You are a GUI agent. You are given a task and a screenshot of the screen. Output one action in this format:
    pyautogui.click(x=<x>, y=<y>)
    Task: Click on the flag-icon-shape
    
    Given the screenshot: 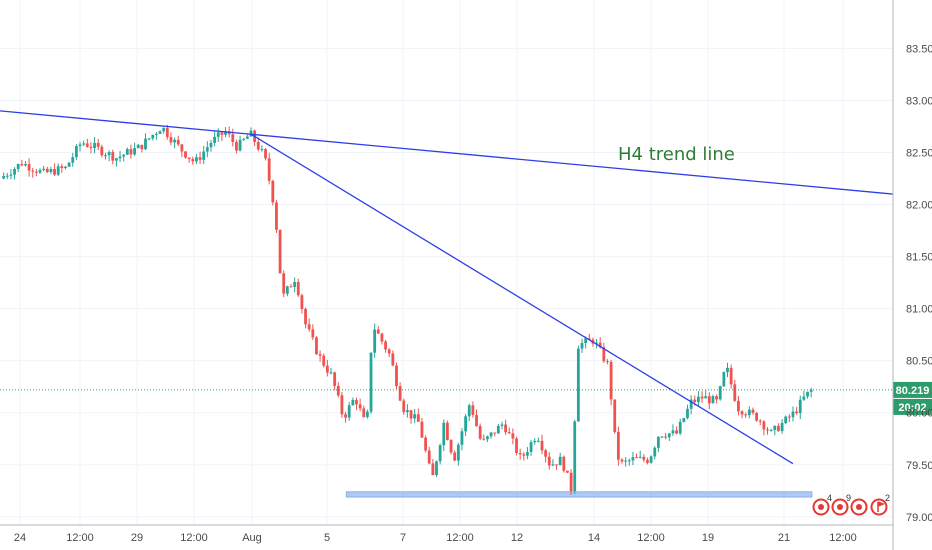 What is the action you would take?
    pyautogui.click(x=881, y=506)
    